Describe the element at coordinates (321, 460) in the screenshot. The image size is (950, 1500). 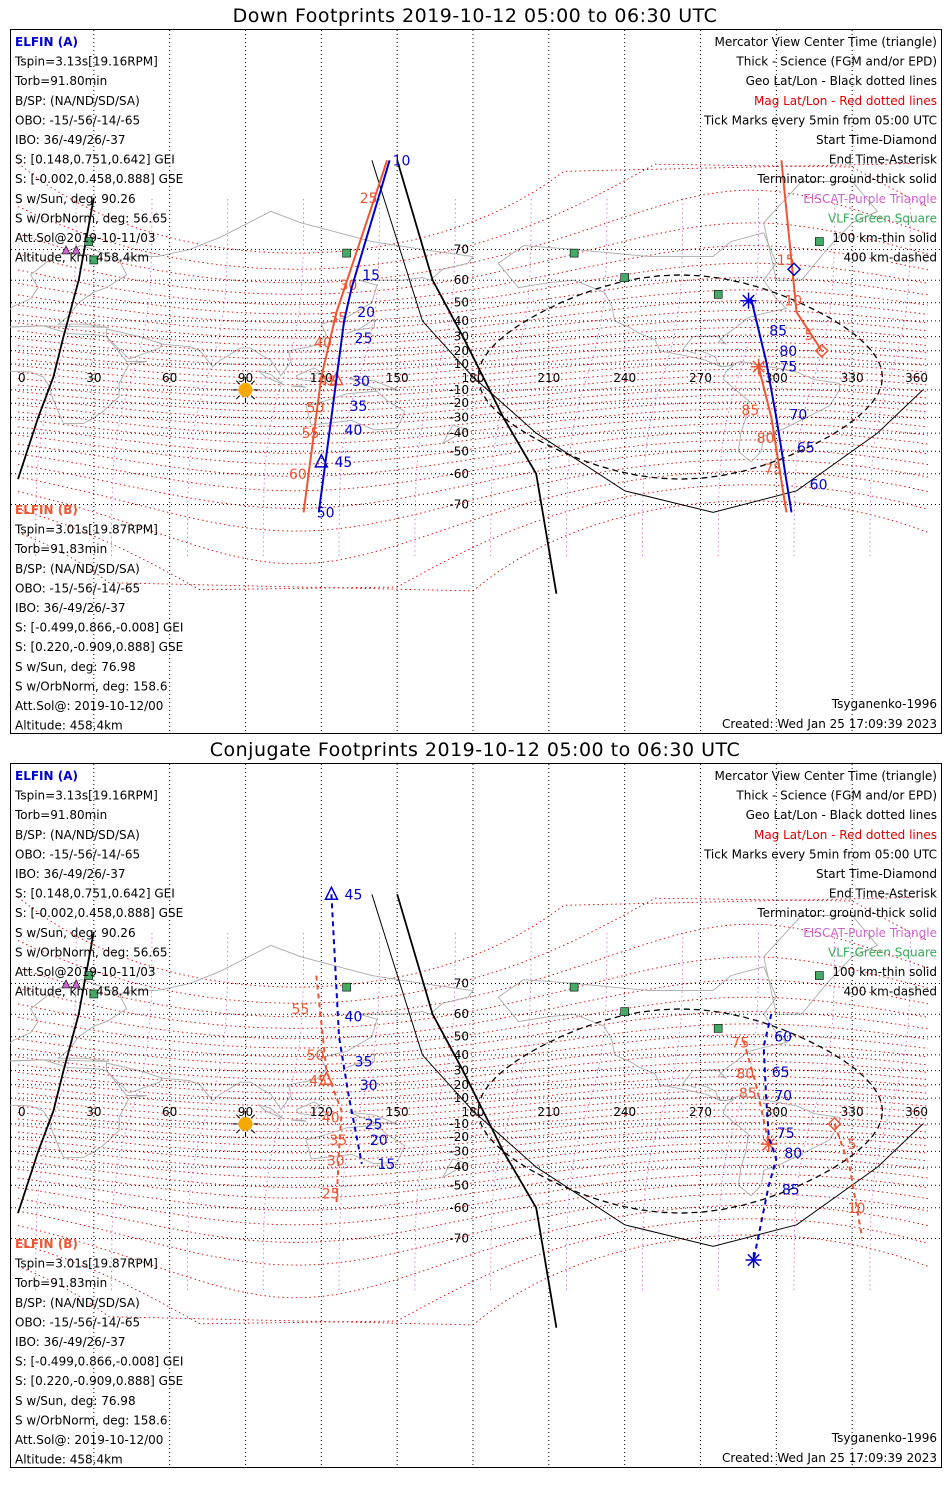
I see `elfin-a-view-triangle` at that location.